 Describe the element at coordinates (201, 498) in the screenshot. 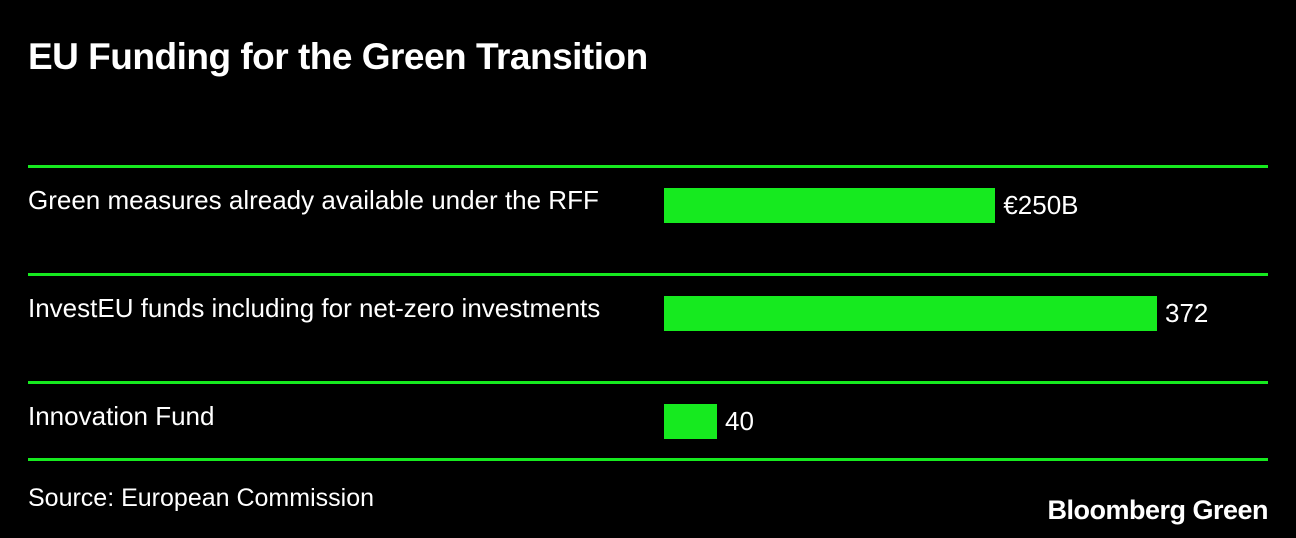

I see `source: Source: European Commission` at that location.